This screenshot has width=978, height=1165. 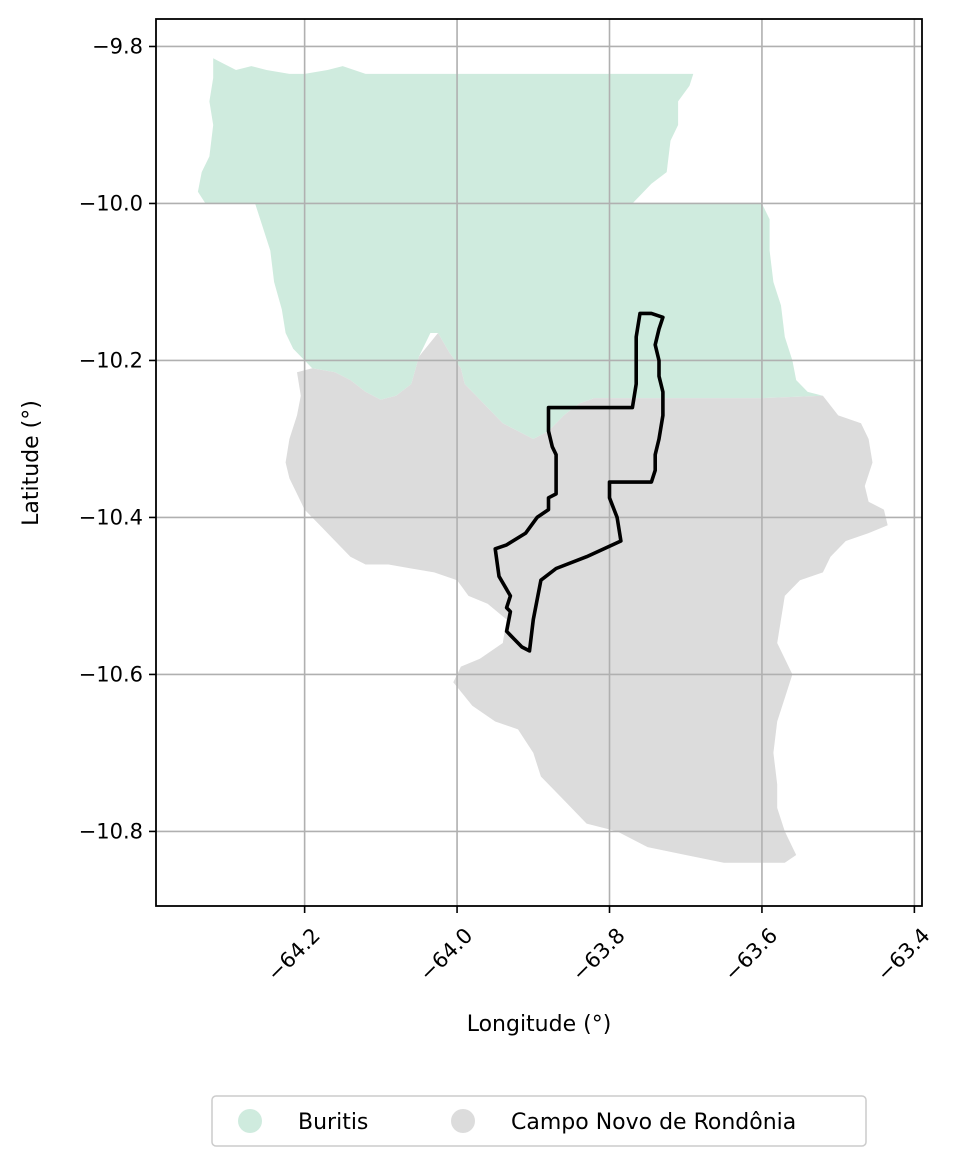 I want to click on outline-layer, so click(x=579, y=482).